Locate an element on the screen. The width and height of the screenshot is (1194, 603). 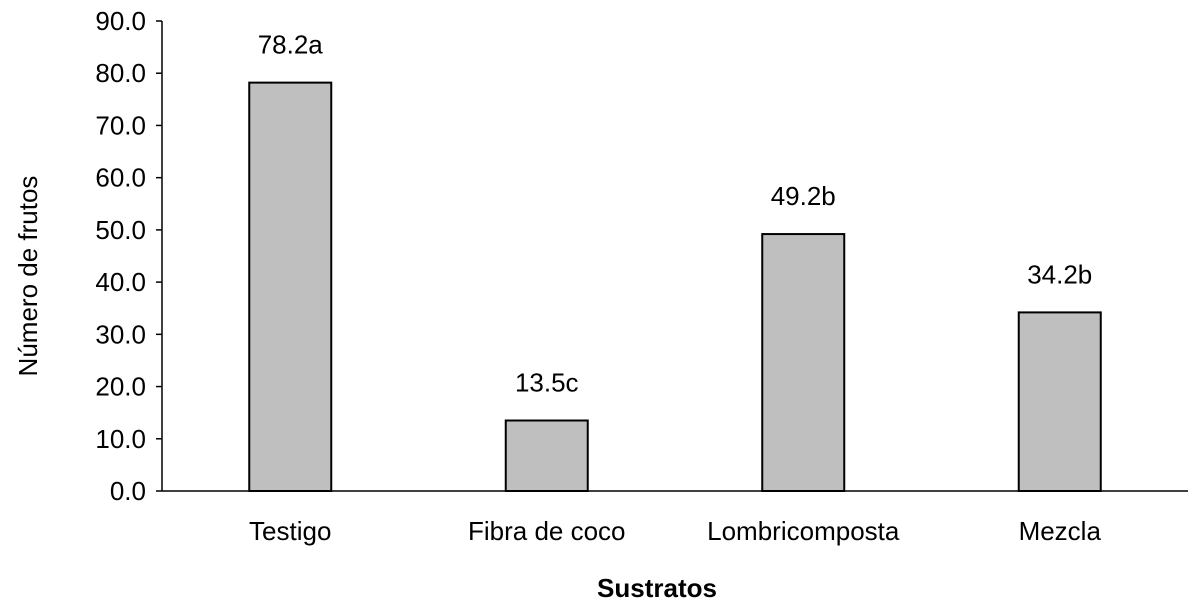
bar-mezcla is located at coordinates (1059, 401).